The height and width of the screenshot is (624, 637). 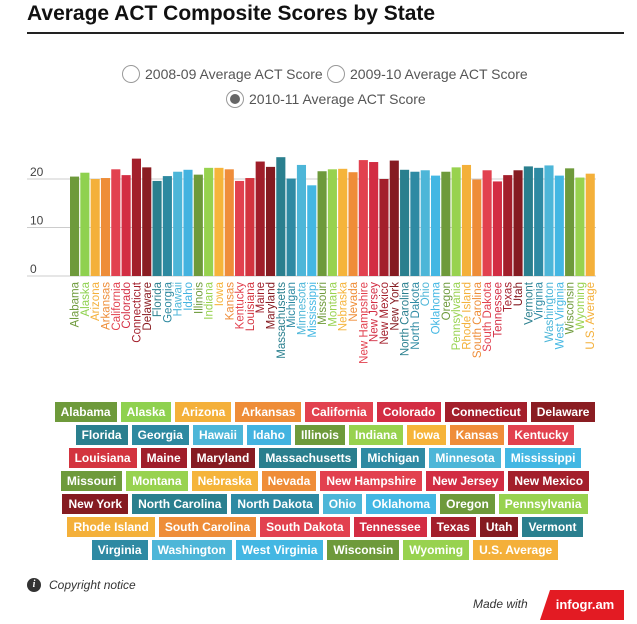 What do you see at coordinates (217, 435) in the screenshot?
I see `legend-item-hawaii: Hawaii` at bounding box center [217, 435].